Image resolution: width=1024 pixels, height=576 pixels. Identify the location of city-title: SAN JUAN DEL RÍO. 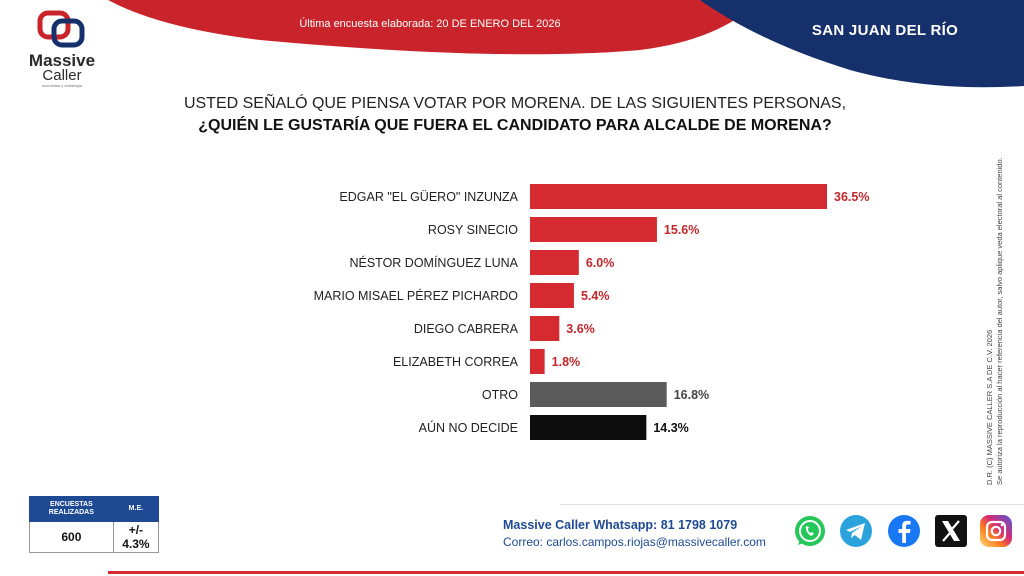
(885, 30).